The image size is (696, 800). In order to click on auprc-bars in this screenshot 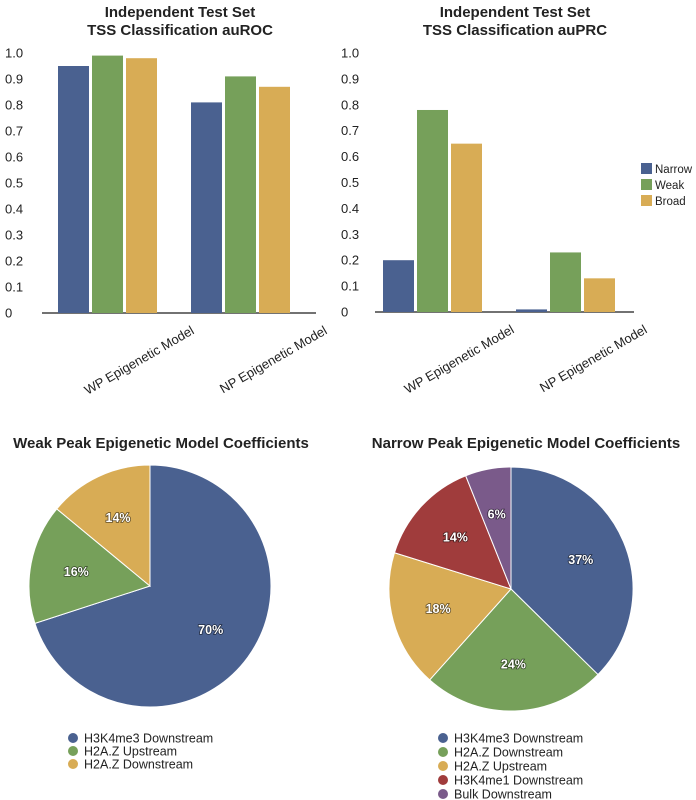, I will do `click(499, 210)`.